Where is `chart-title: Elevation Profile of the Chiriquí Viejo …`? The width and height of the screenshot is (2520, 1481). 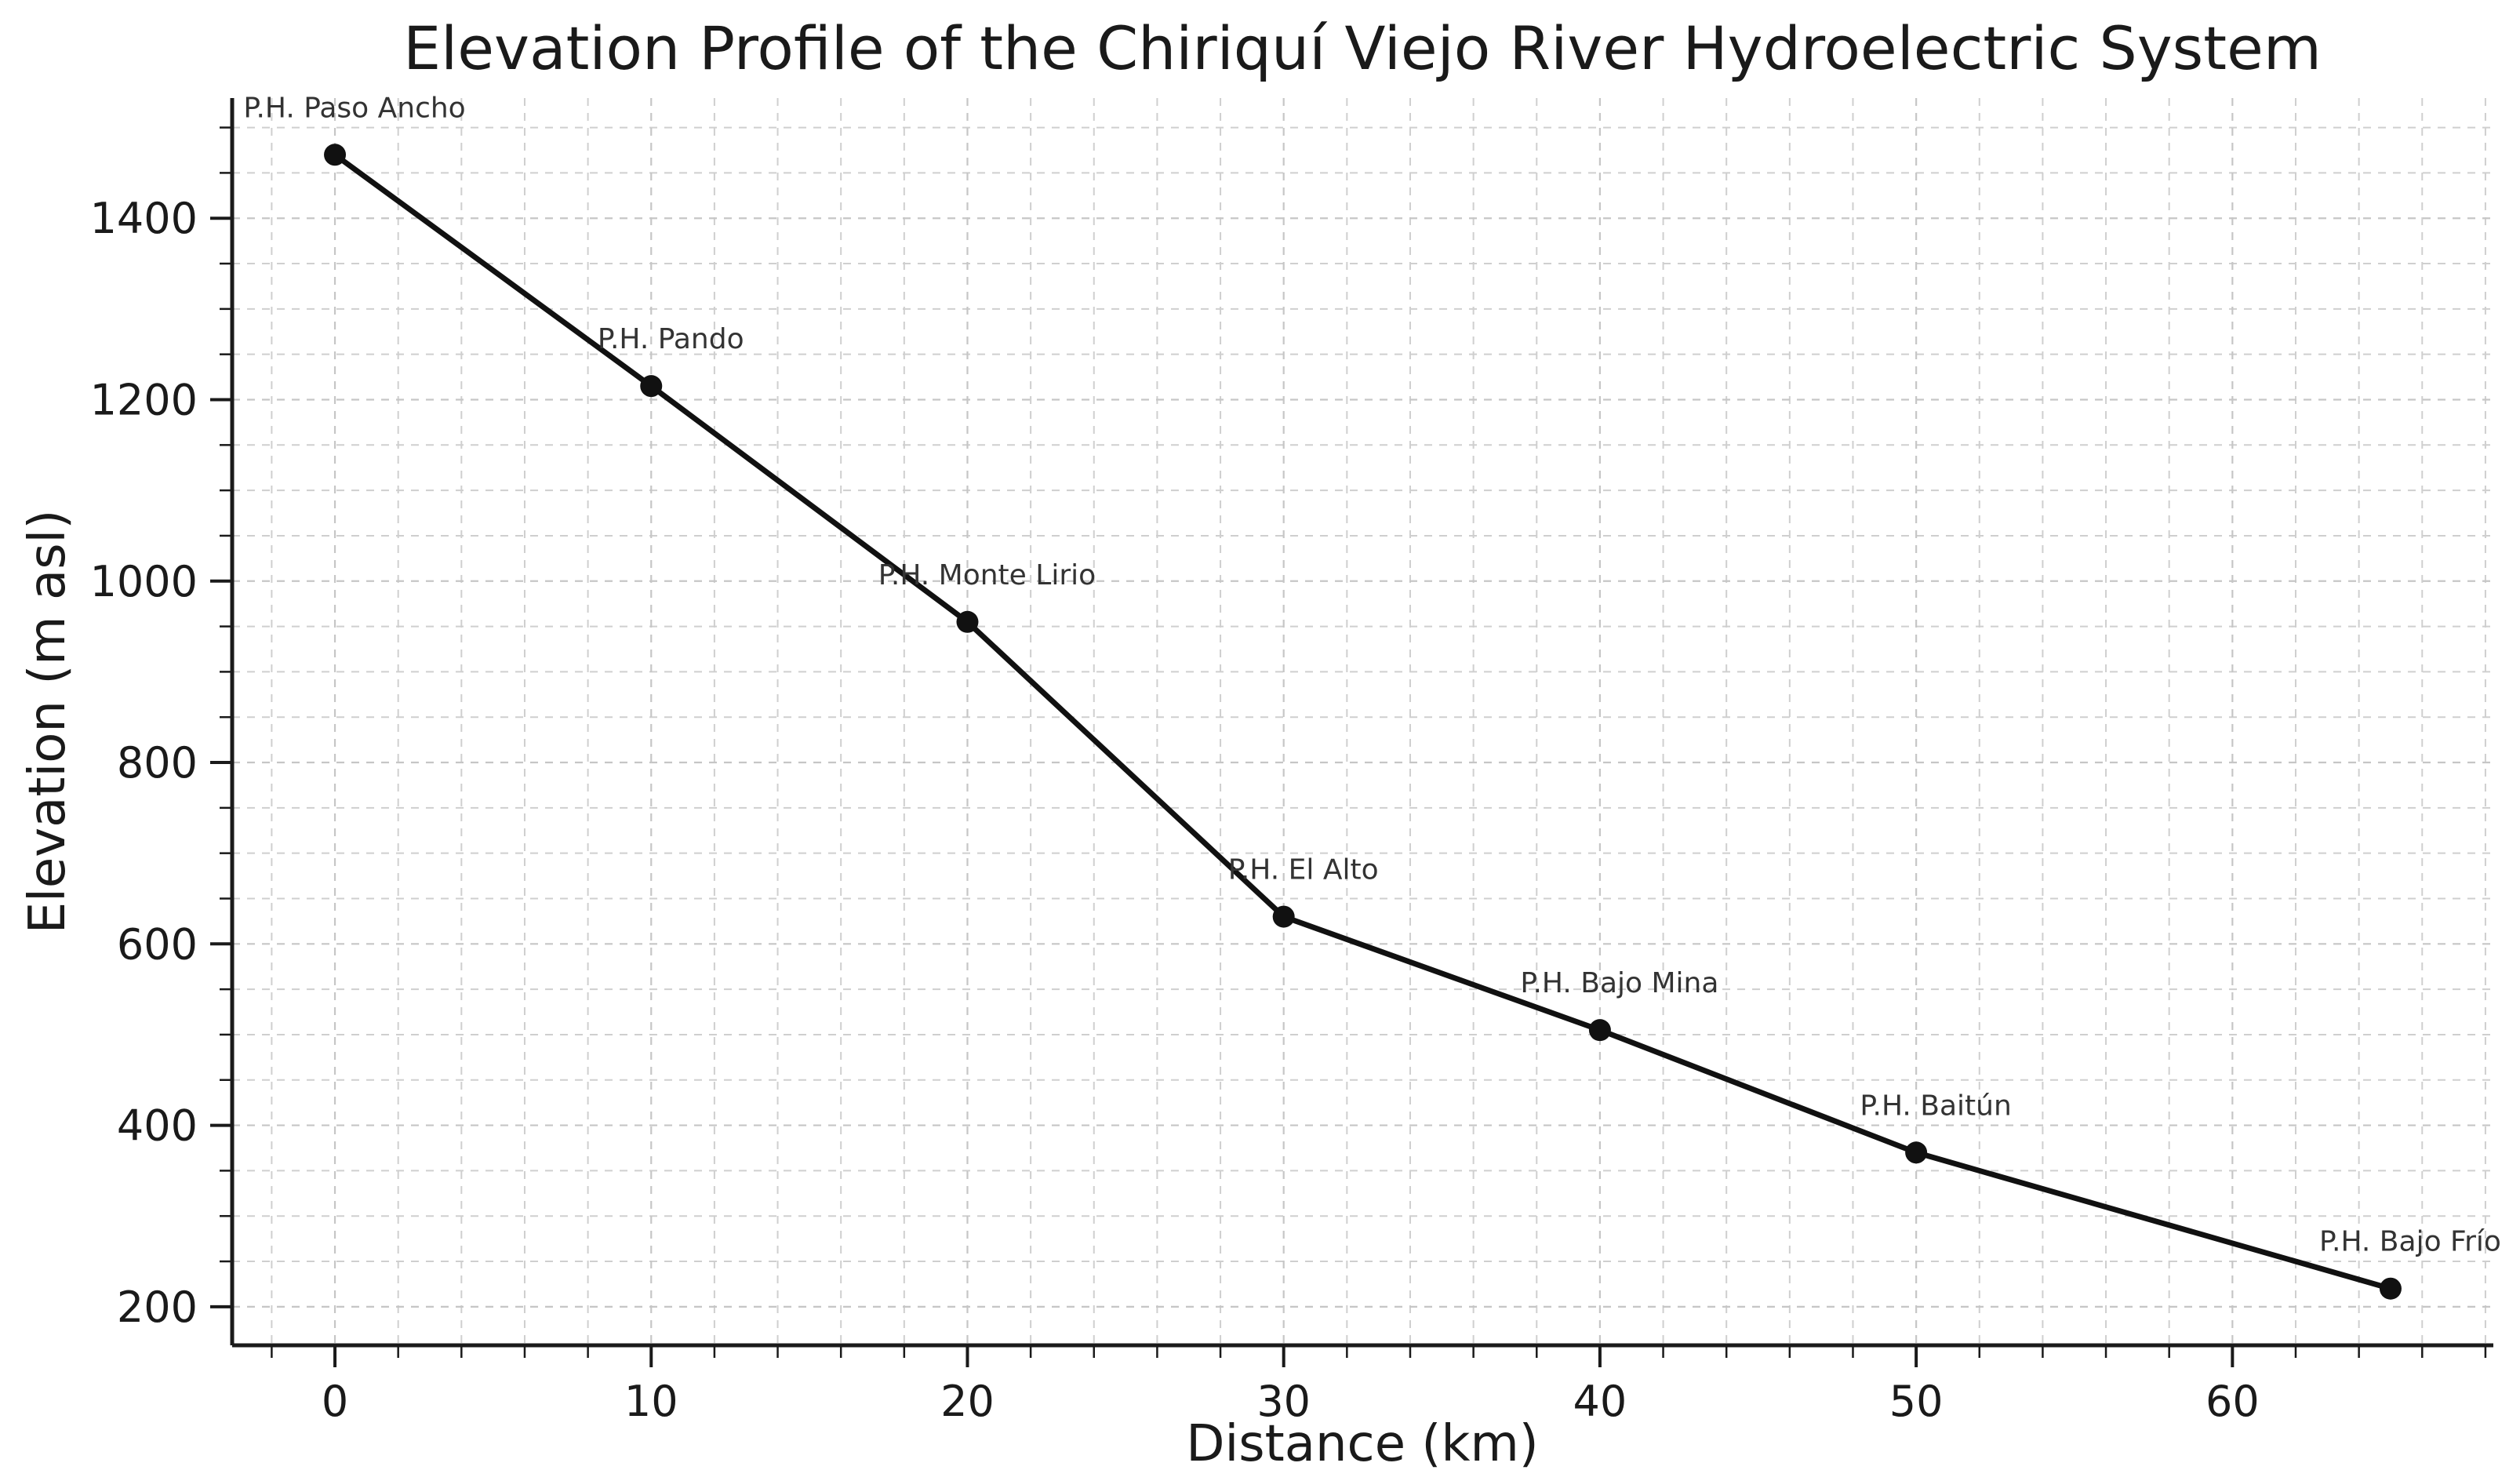 chart-title: Elevation Profile of the Chiriquí Viejo … is located at coordinates (1362, 48).